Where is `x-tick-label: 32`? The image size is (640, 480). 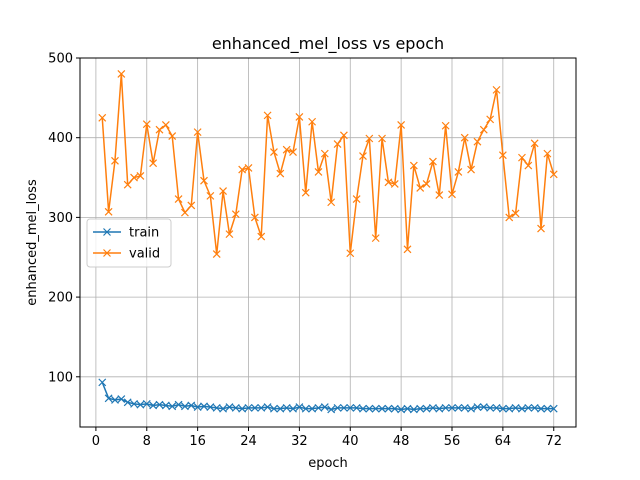
x-tick-label: 32 is located at coordinates (299, 441).